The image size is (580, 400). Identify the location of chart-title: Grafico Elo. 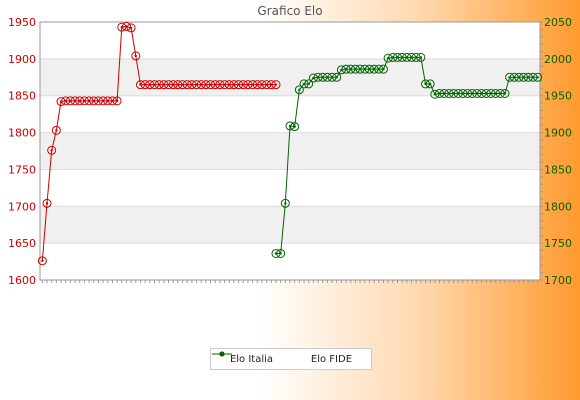
(290, 11).